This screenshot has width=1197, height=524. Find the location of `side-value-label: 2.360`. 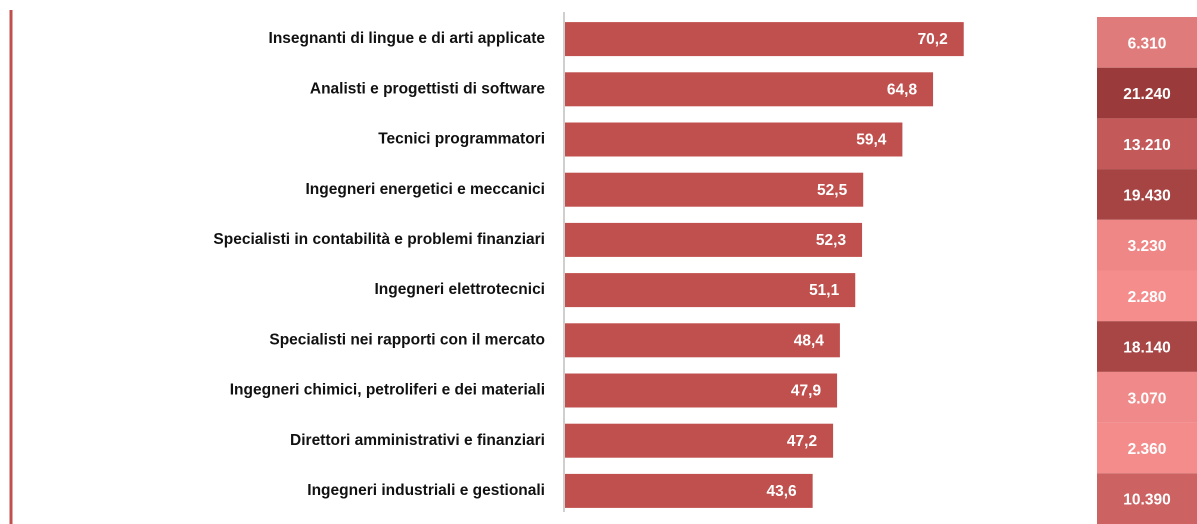

side-value-label: 2.360 is located at coordinates (1147, 449).